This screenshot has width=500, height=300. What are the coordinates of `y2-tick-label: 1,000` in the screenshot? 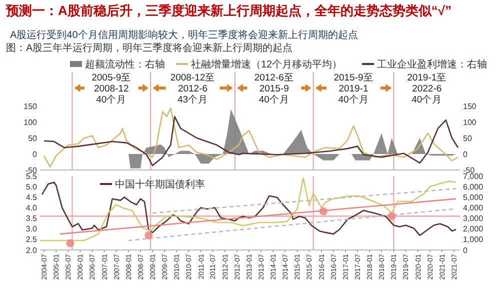 It's located at (473, 239).